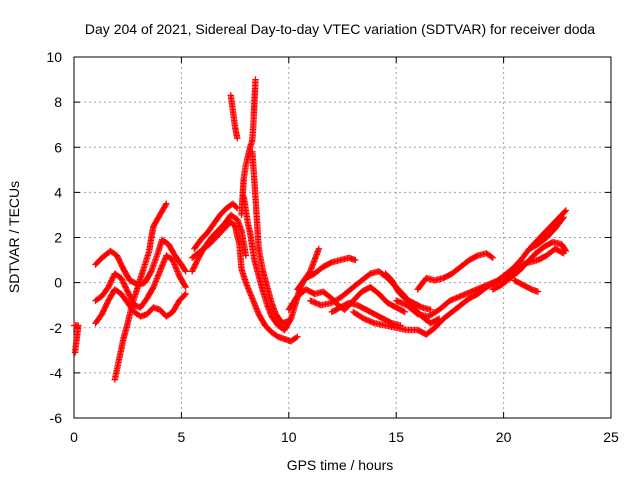 This screenshot has height=480, width=640. What do you see at coordinates (529, 265) in the screenshot?
I see `series-s19` at bounding box center [529, 265].